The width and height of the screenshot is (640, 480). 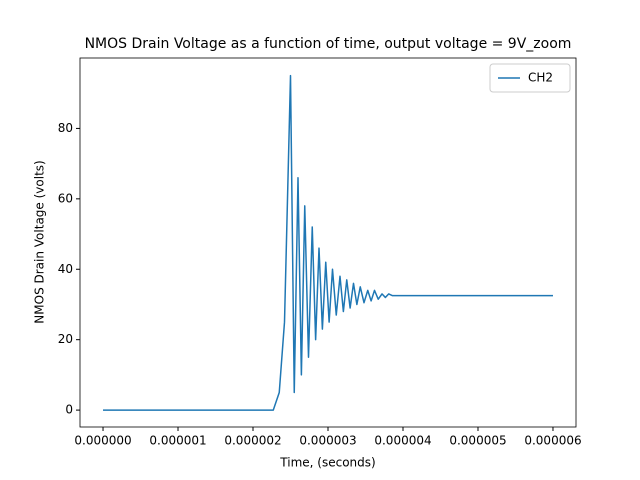 I want to click on y-axis-label: NMOS Drain Voltage (volts), so click(x=40, y=241).